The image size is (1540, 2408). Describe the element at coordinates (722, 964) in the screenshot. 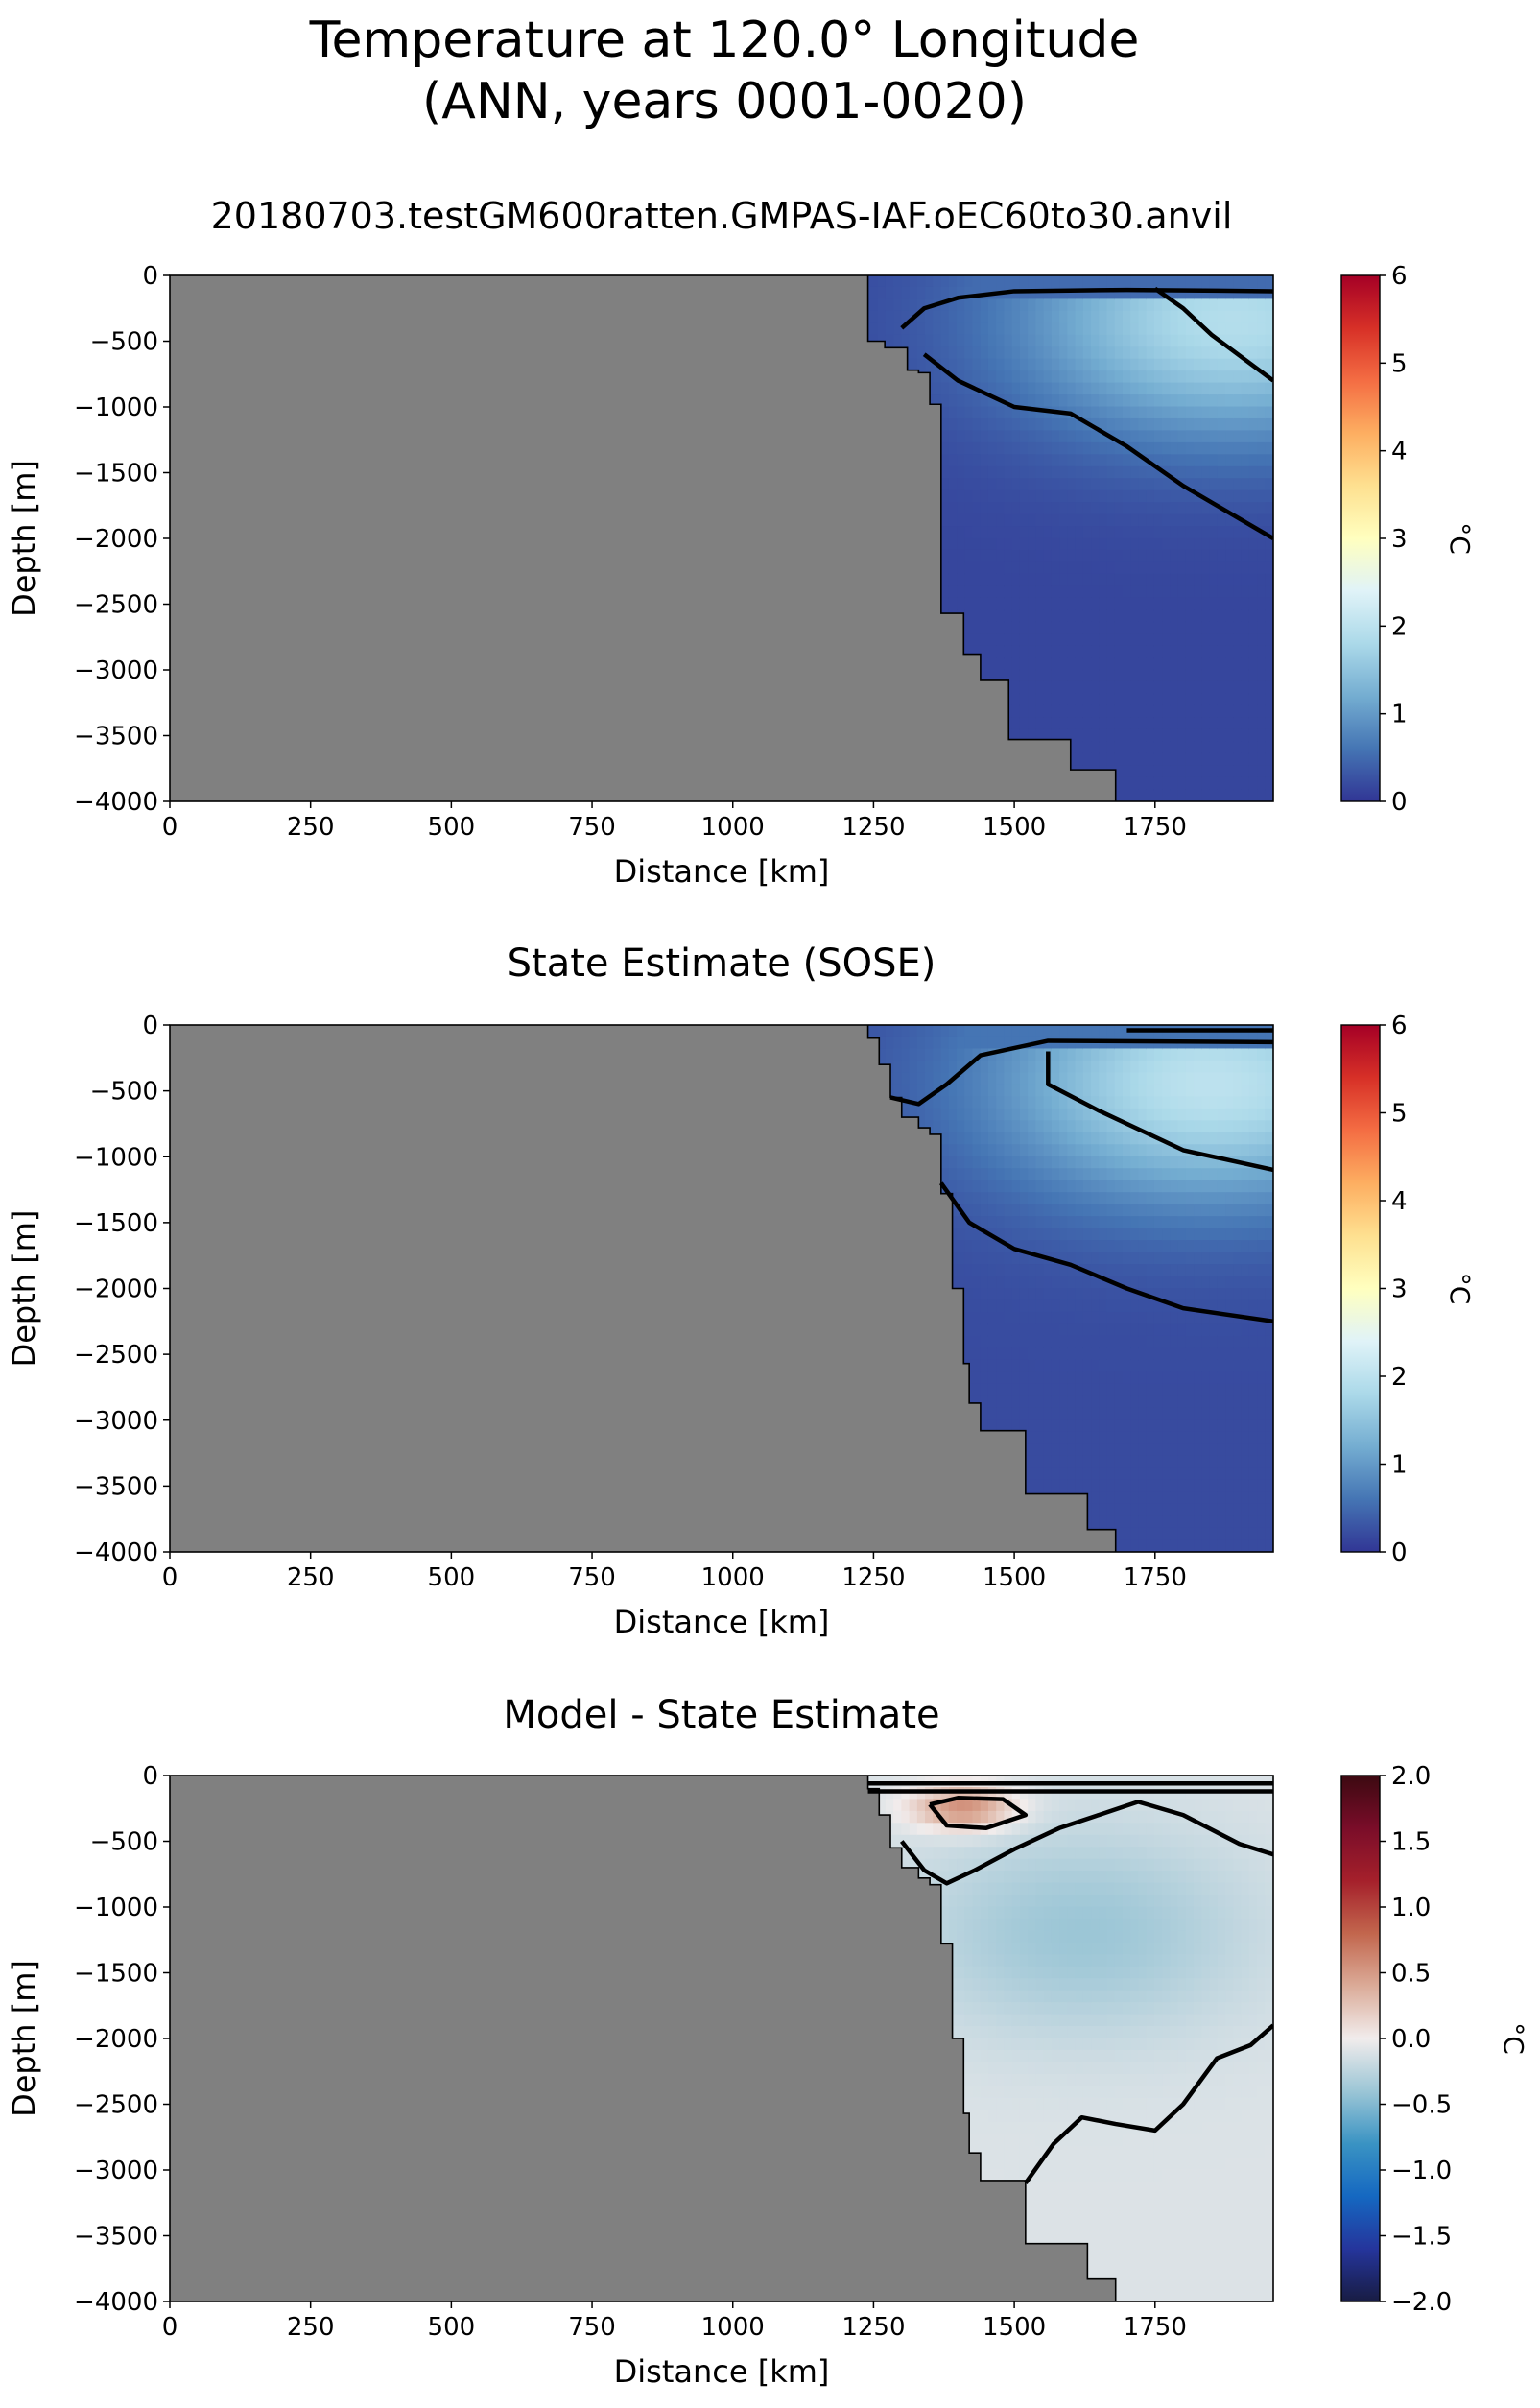

I see `panel-title: State Estimate (SOSE)` at that location.